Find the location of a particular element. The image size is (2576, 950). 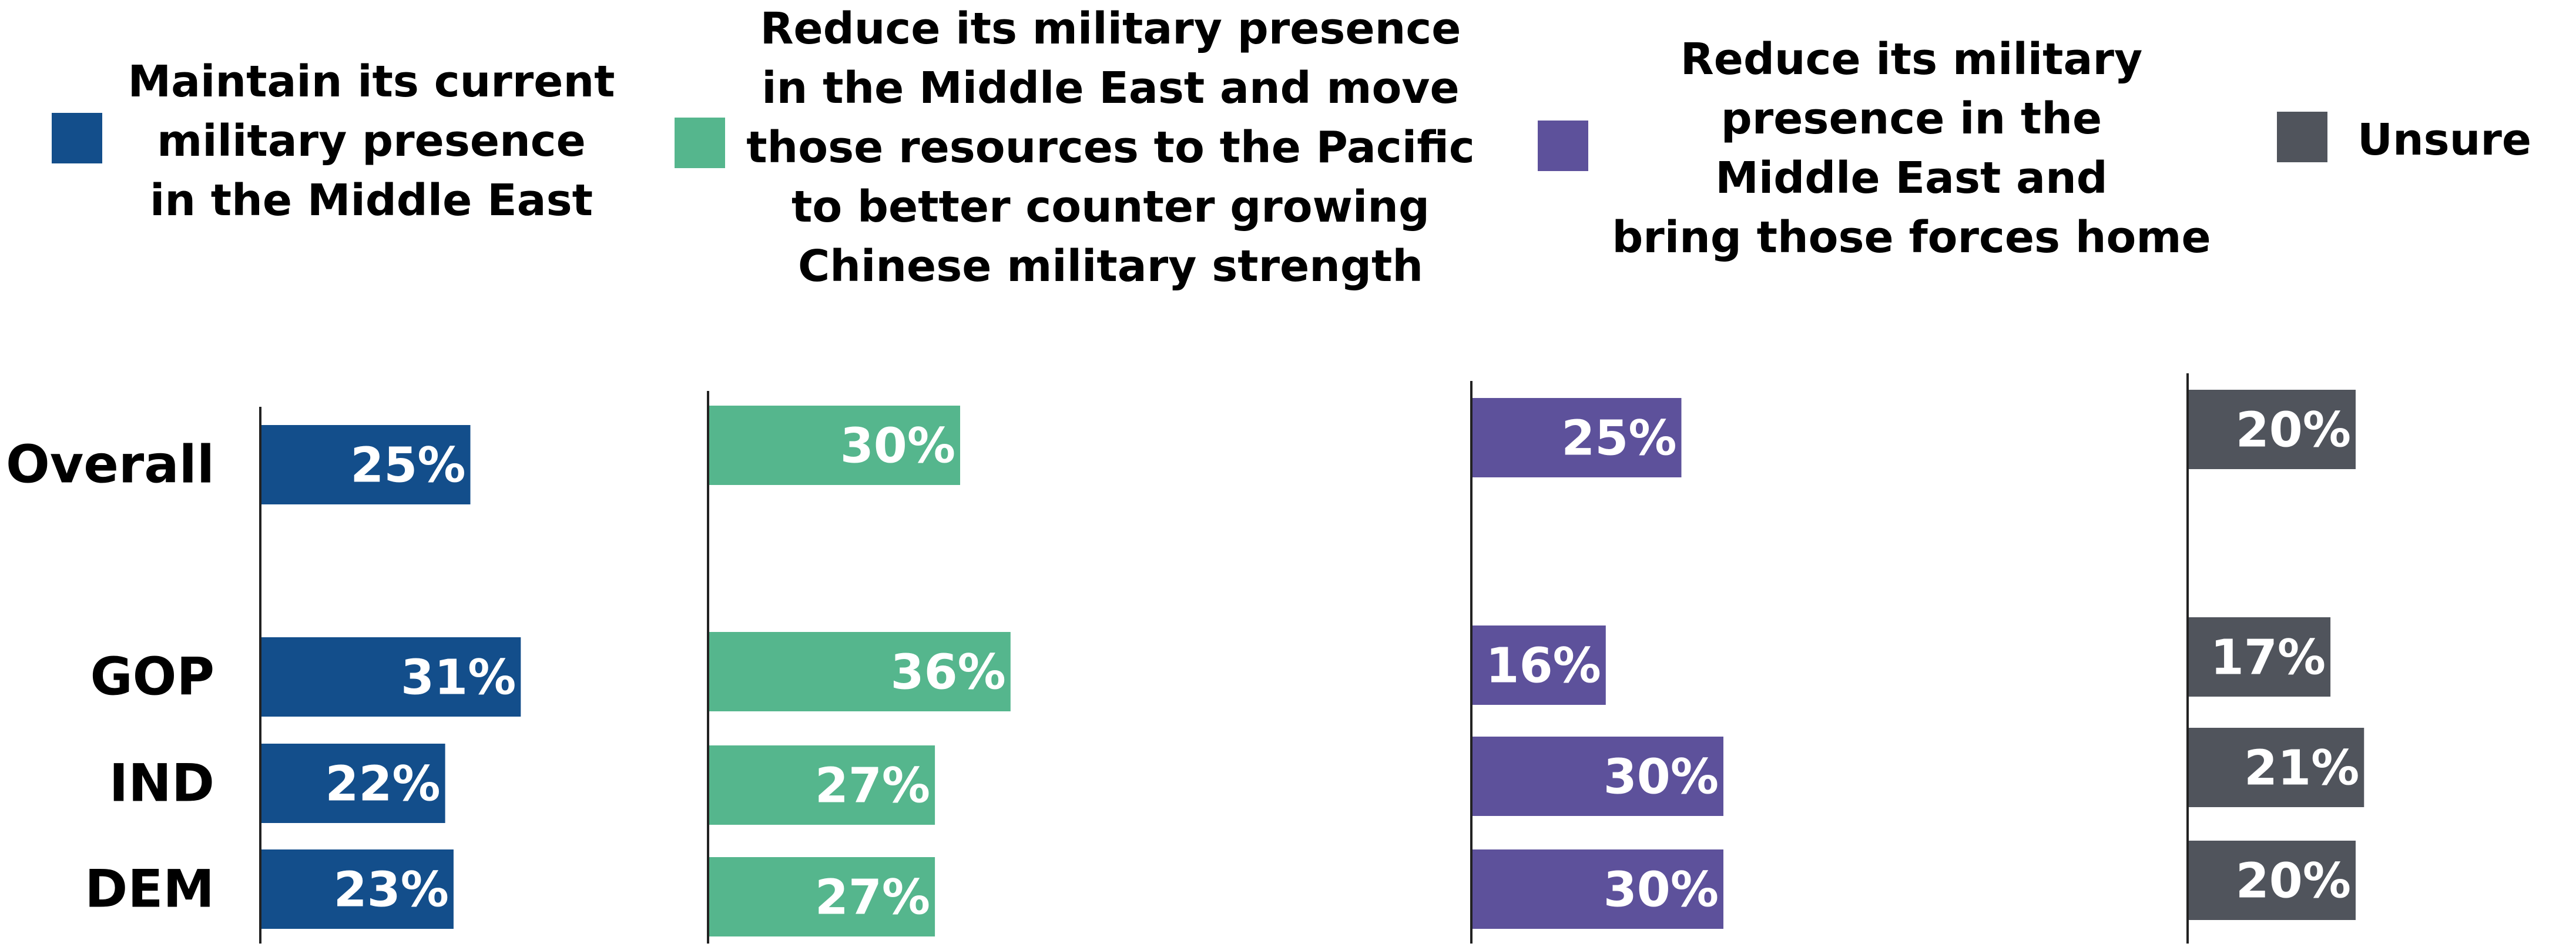

legend-label-4: Unsure is located at coordinates (2444, 140).